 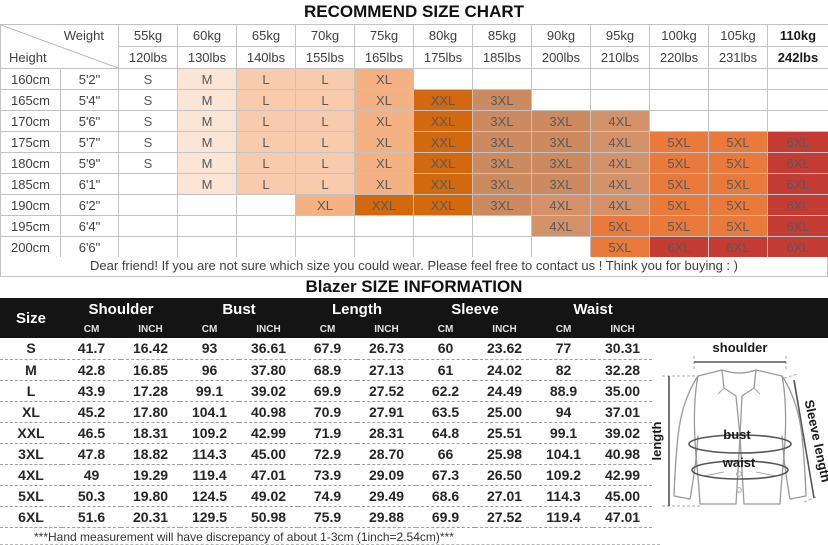 What do you see at coordinates (446, 391) in the screenshot?
I see `measurement-value-cell: 62.2` at bounding box center [446, 391].